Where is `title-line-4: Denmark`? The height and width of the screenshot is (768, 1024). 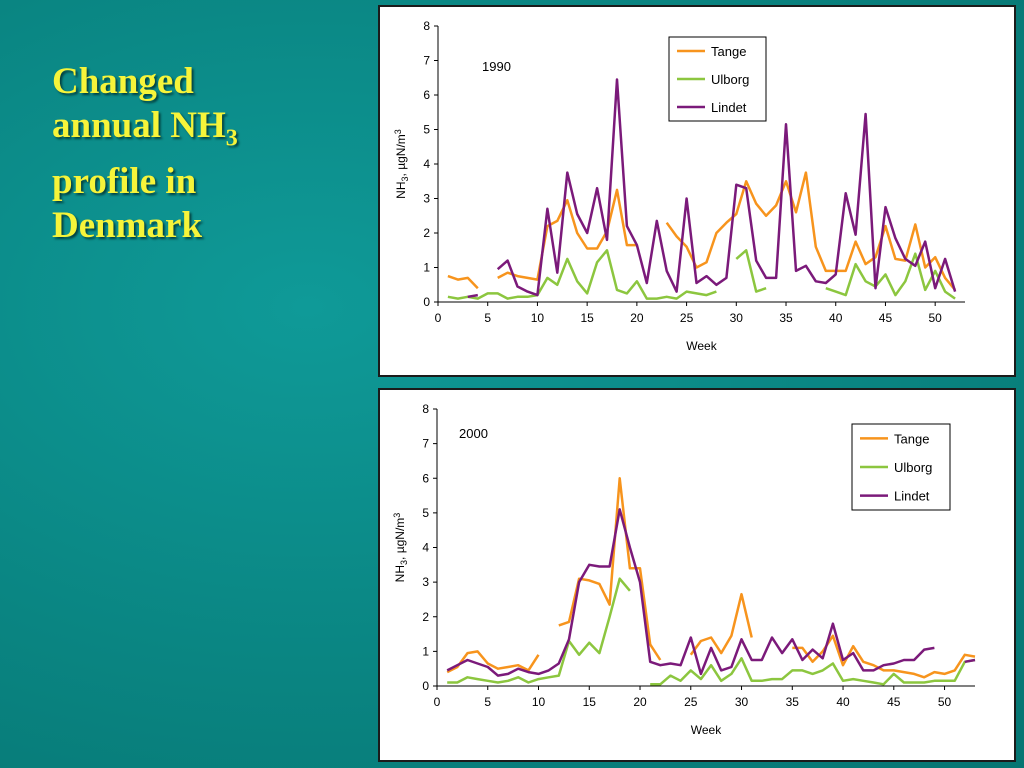 title-line-4: Denmark is located at coordinates (127, 226).